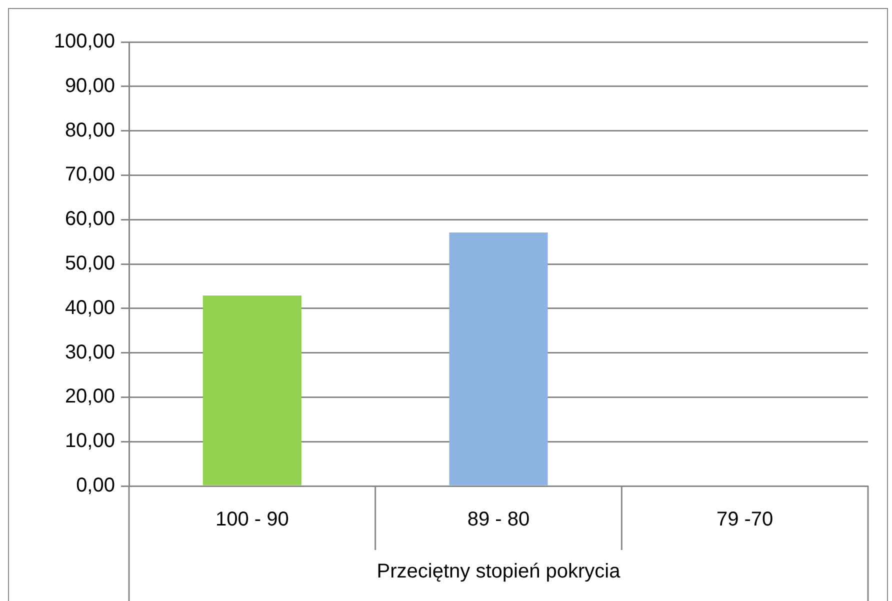  Describe the element at coordinates (499, 571) in the screenshot. I see `x-axis-title: Przeciętny stopień pokrycia` at that location.